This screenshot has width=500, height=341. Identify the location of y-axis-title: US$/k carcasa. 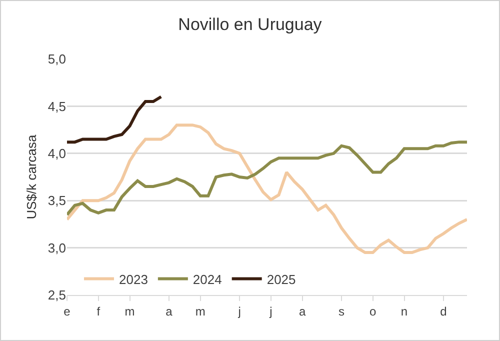
(31, 177).